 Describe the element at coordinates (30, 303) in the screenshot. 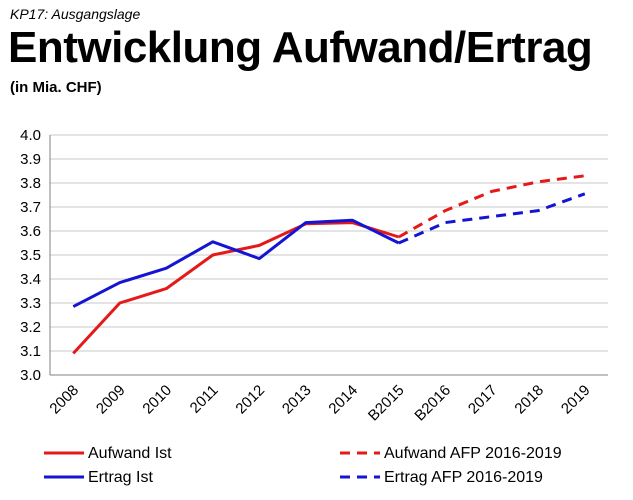

I see `y-tick-label: 3.3` at that location.